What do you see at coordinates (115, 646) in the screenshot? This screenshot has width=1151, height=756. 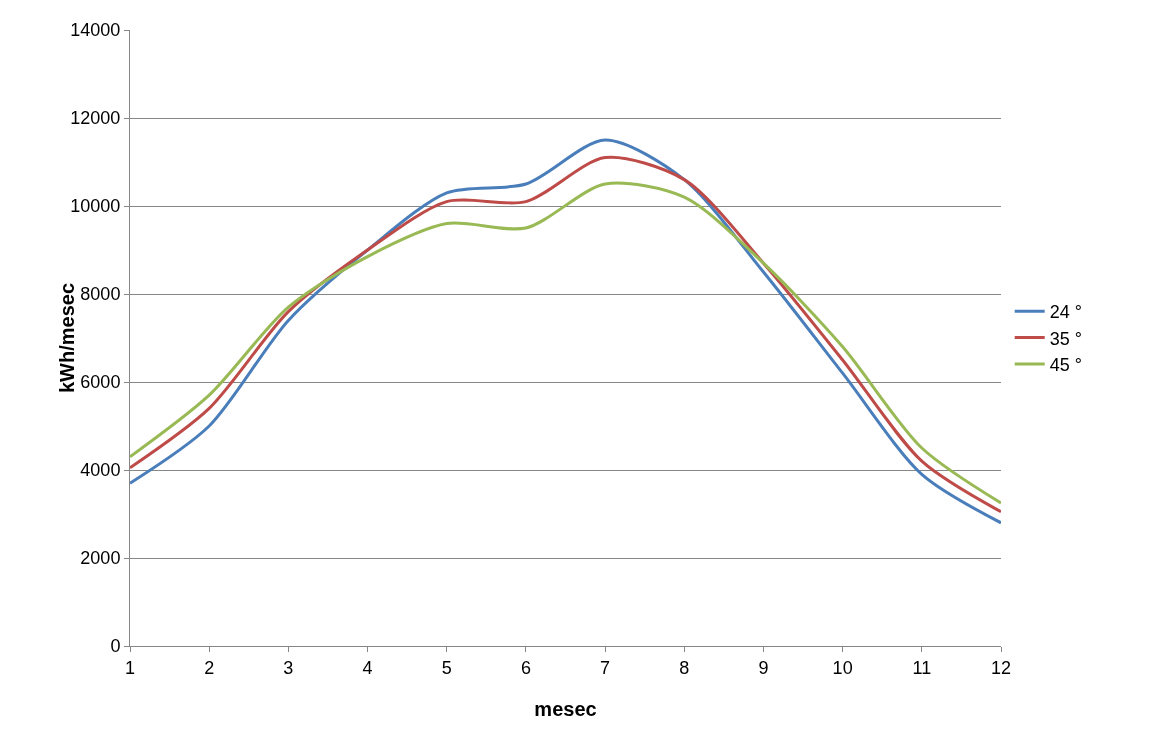 I see `y-tick-label: 0` at bounding box center [115, 646].